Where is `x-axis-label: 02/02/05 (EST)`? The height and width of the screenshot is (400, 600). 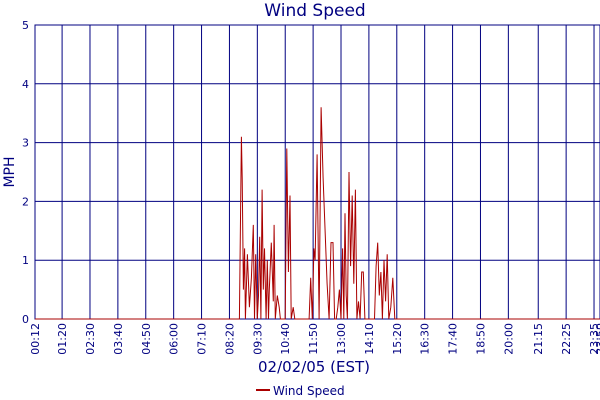 x-axis-label: 02/02/05 (EST) is located at coordinates (314, 367).